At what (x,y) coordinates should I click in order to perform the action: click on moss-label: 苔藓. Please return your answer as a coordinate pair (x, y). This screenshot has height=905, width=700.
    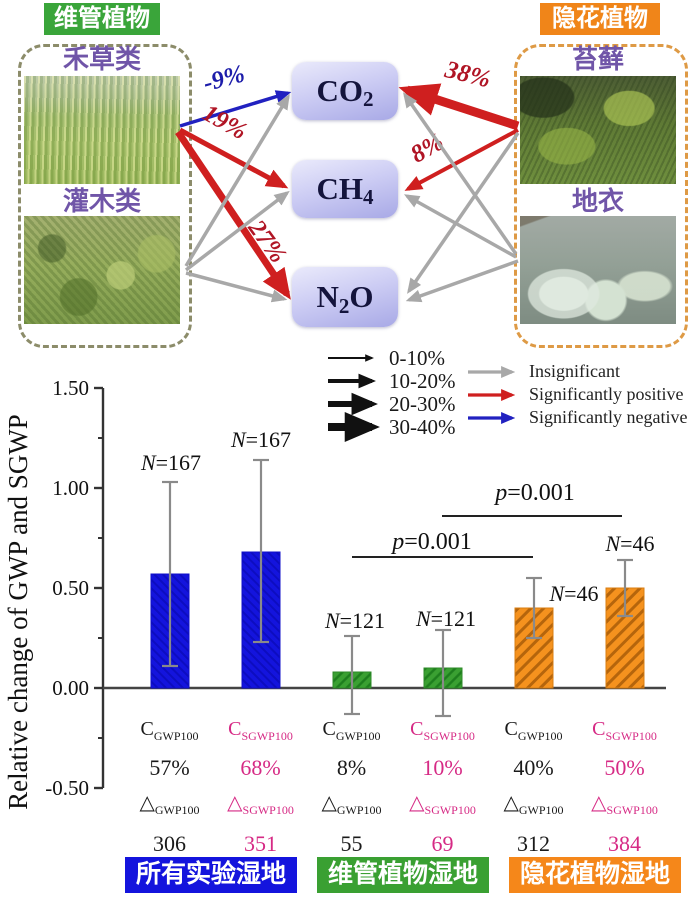
    Looking at the image, I should click on (597, 59).